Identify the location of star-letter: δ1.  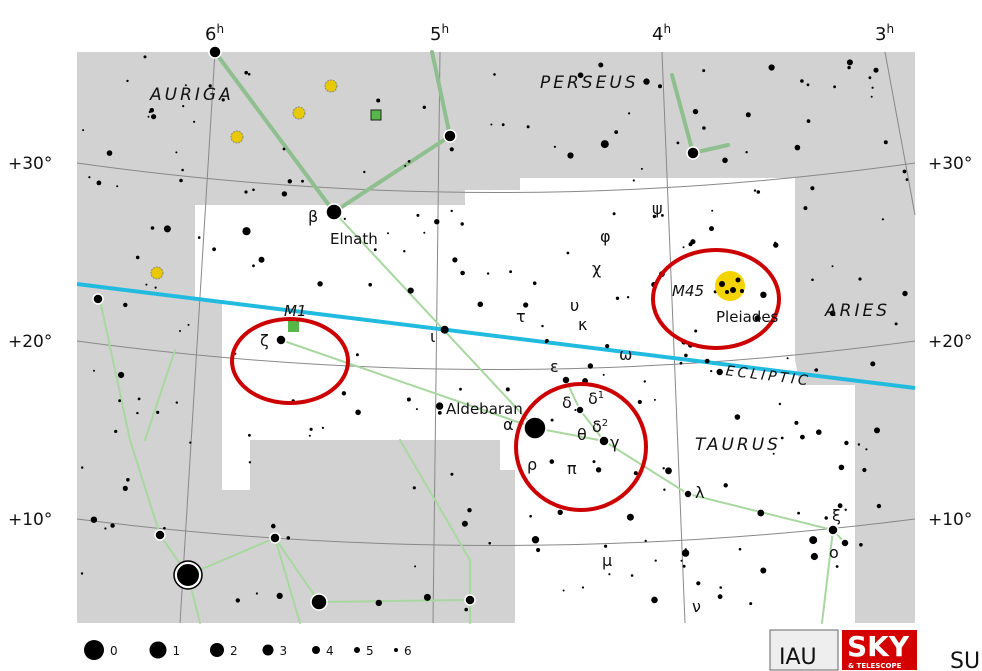
(596, 398).